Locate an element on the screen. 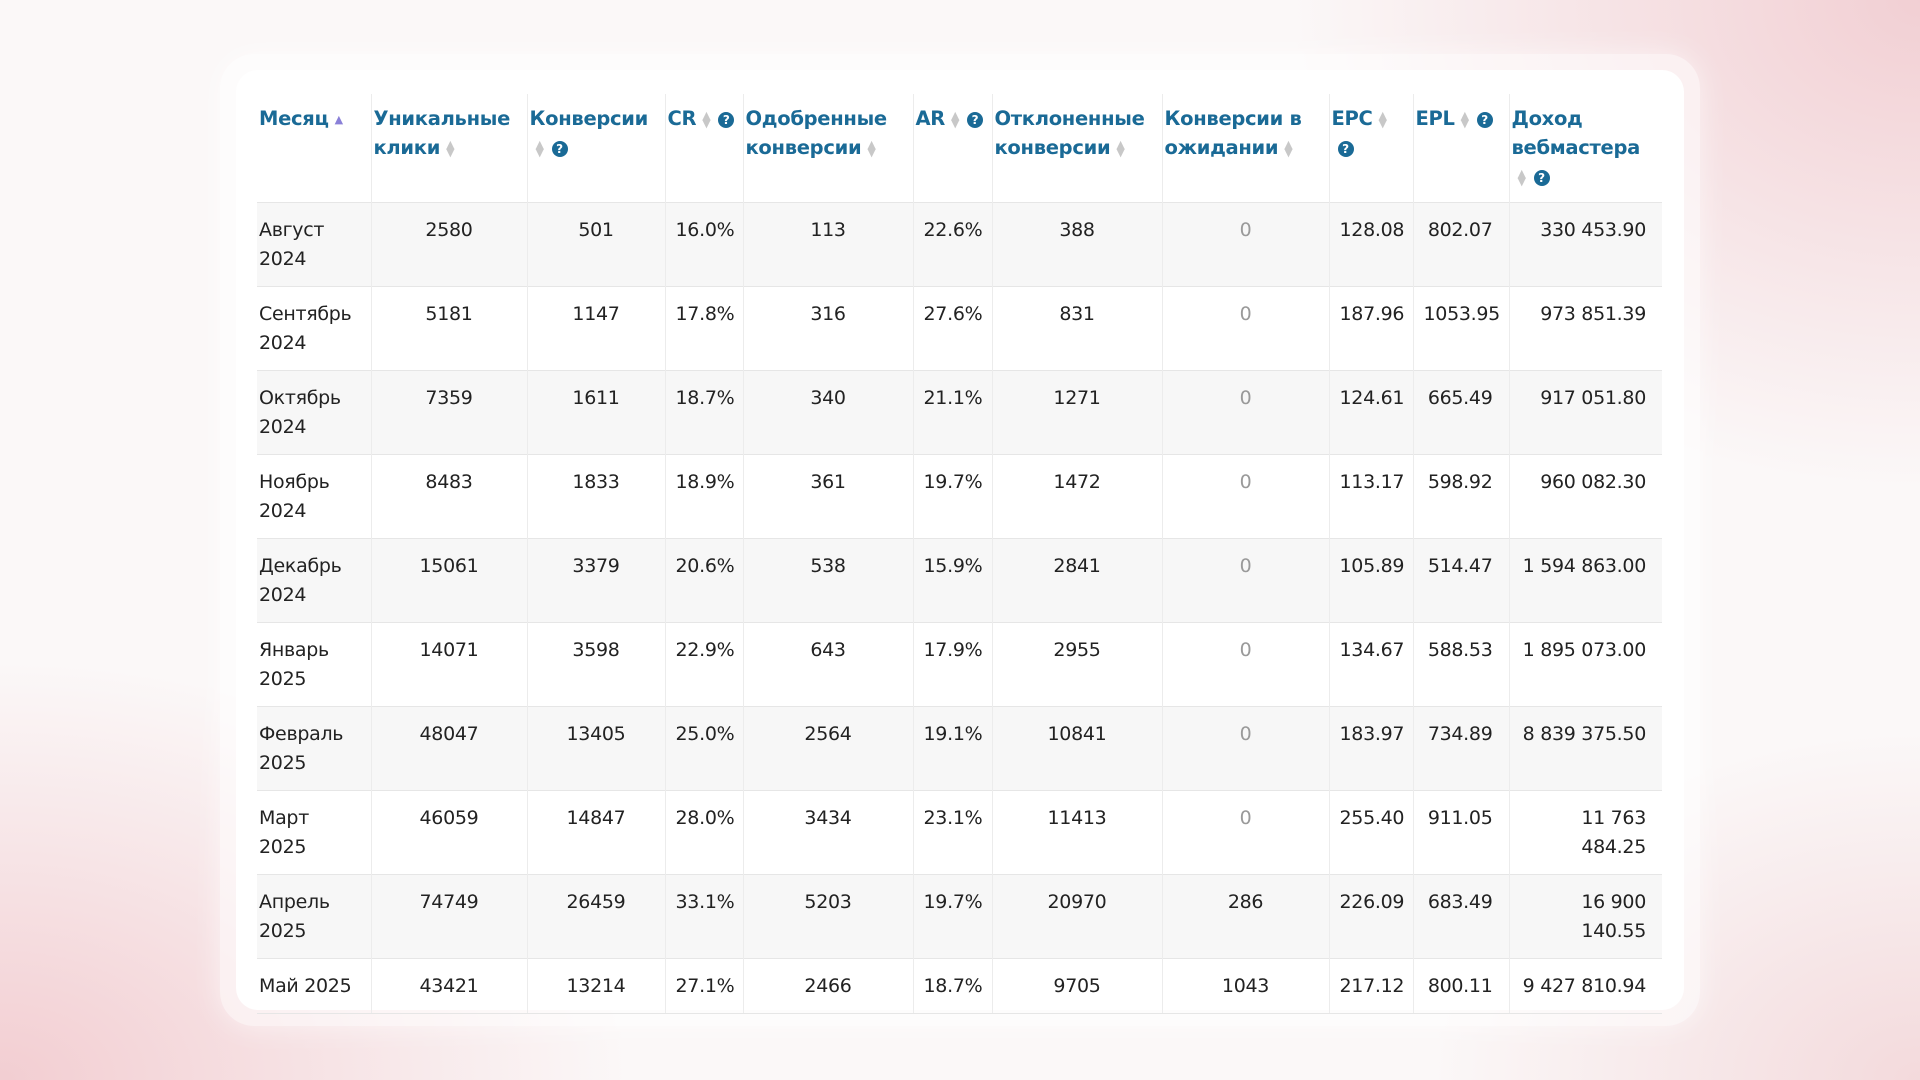  value-cell: 8483 is located at coordinates (448, 496).